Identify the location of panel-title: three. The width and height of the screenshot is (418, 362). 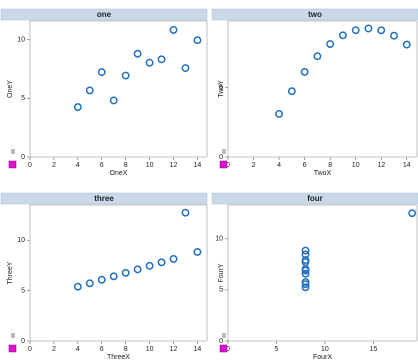
(104, 198).